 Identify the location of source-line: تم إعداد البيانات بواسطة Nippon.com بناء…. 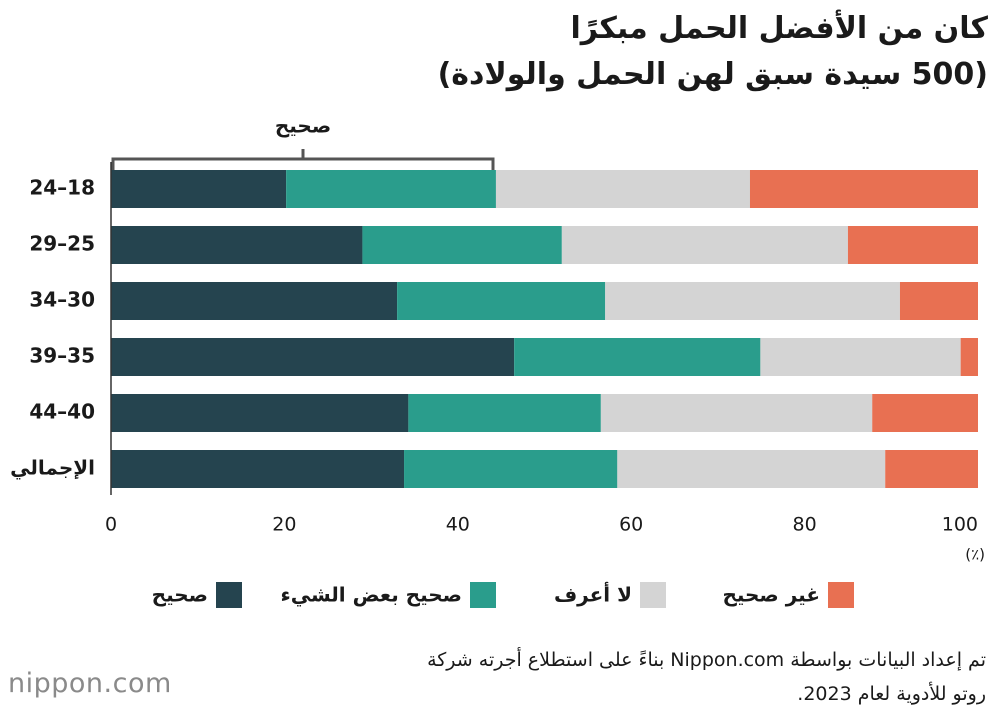
(706, 660).